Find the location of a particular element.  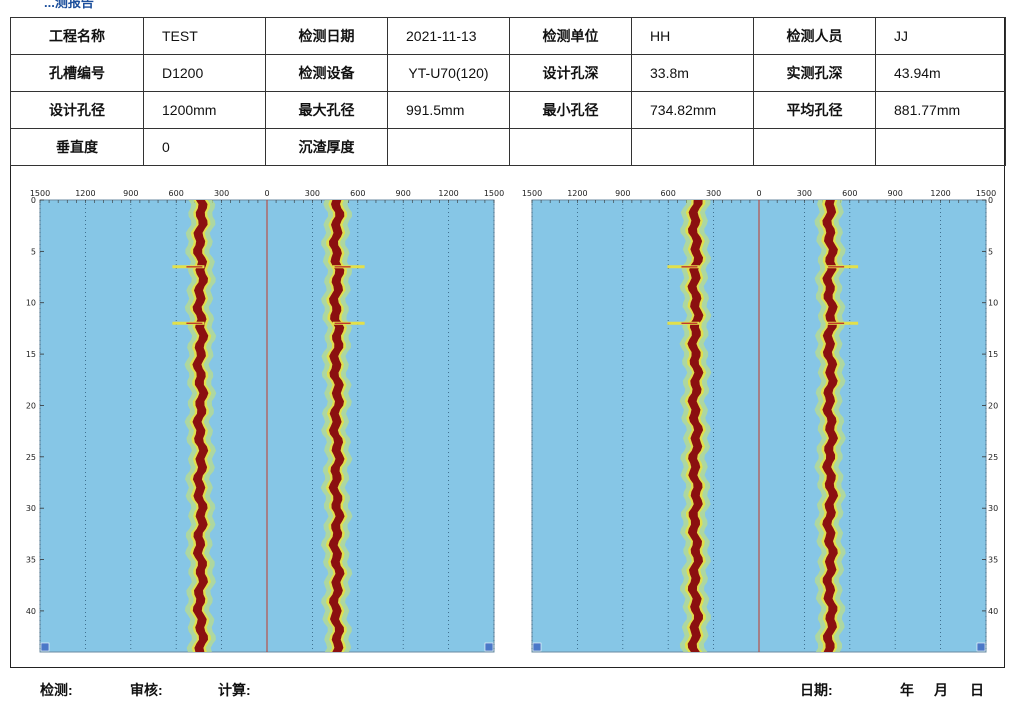

footer-inspector: 检测: is located at coordinates (56, 690).